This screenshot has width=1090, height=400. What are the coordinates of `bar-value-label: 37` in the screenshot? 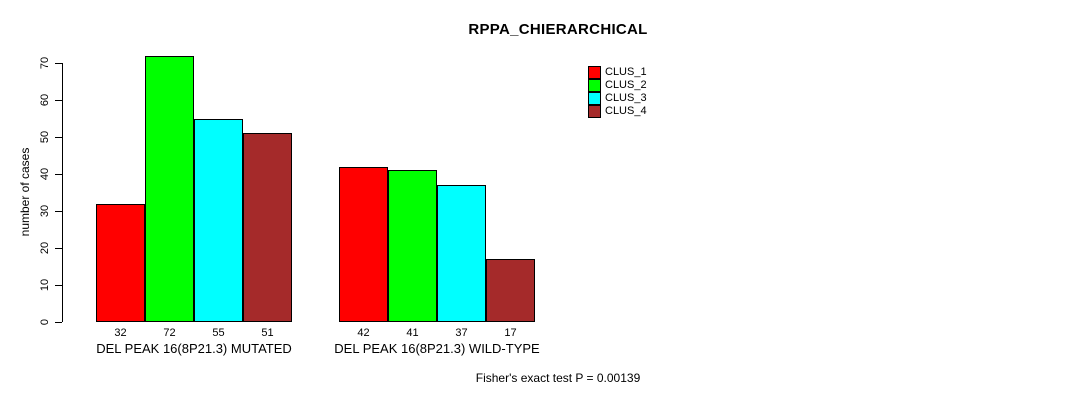 It's located at (461, 333).